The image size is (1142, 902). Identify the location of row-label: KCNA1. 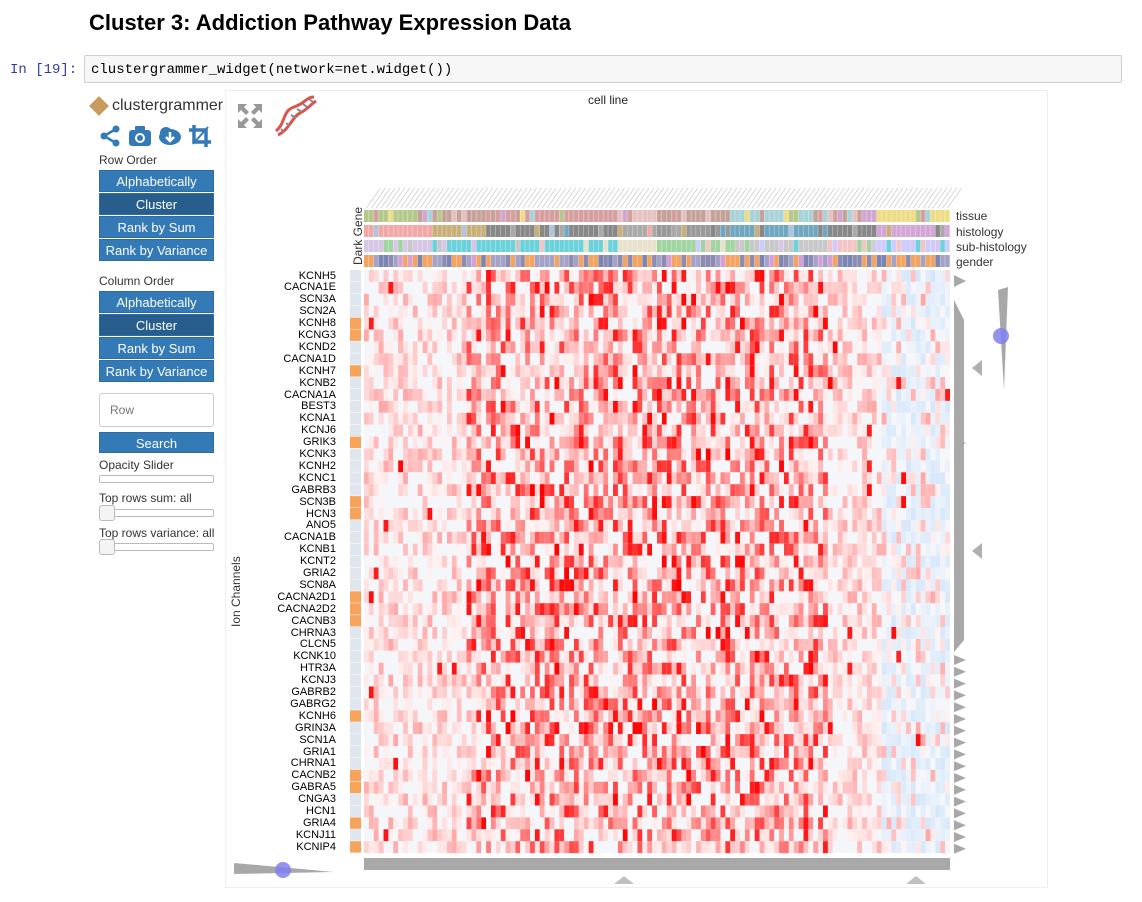
(317, 418).